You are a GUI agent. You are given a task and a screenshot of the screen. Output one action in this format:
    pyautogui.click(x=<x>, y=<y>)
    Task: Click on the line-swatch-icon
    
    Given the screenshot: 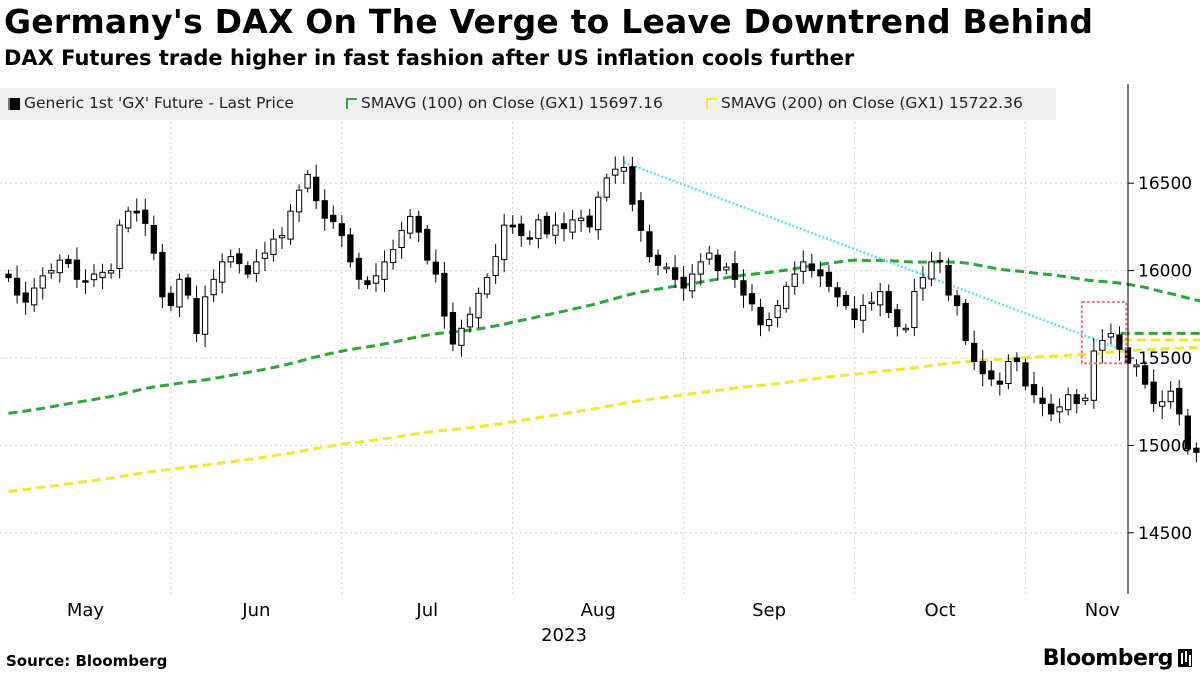 What is the action you would take?
    pyautogui.click(x=351, y=103)
    